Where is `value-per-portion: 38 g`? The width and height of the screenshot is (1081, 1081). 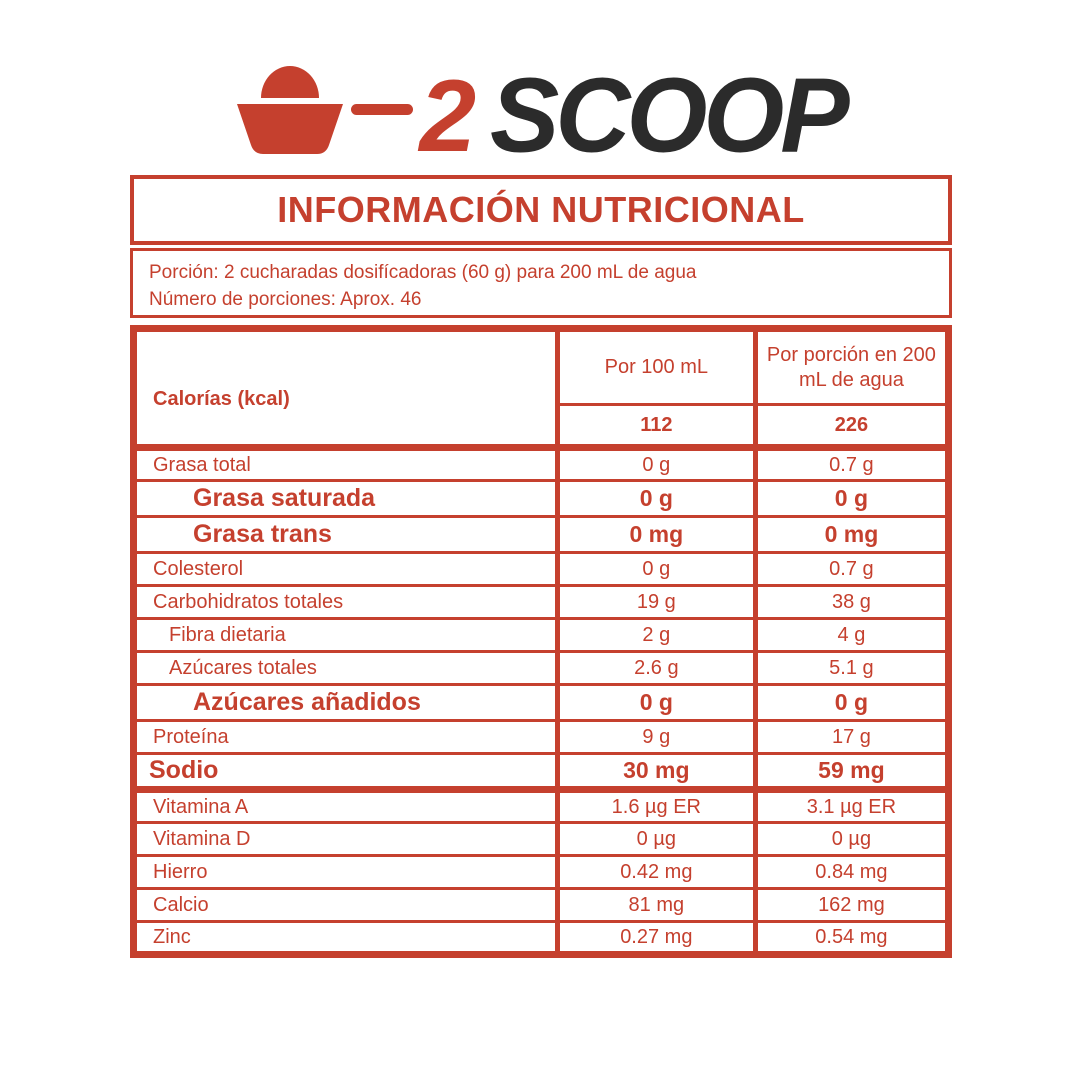 value-per-portion: 38 g is located at coordinates (851, 602).